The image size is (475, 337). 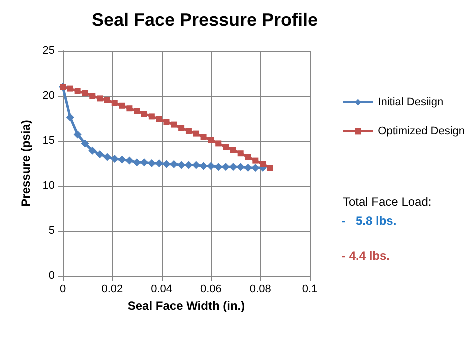 What do you see at coordinates (261, 290) in the screenshot?
I see `x-tick-label: 0.08` at bounding box center [261, 290].